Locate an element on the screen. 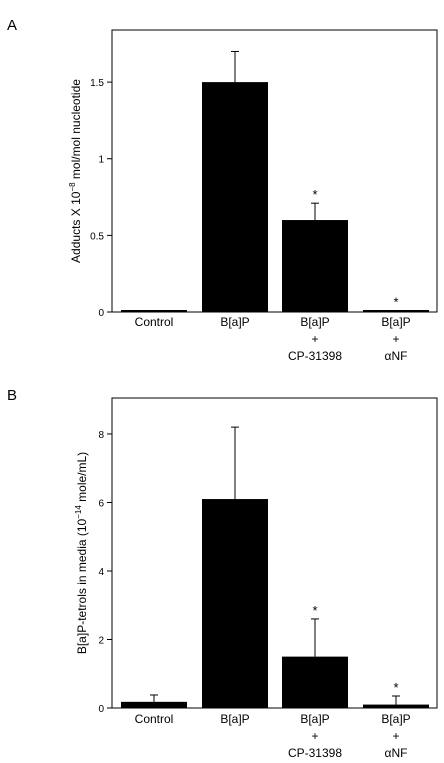 This screenshot has width=444, height=763. panel-label-a: A is located at coordinates (12, 25).